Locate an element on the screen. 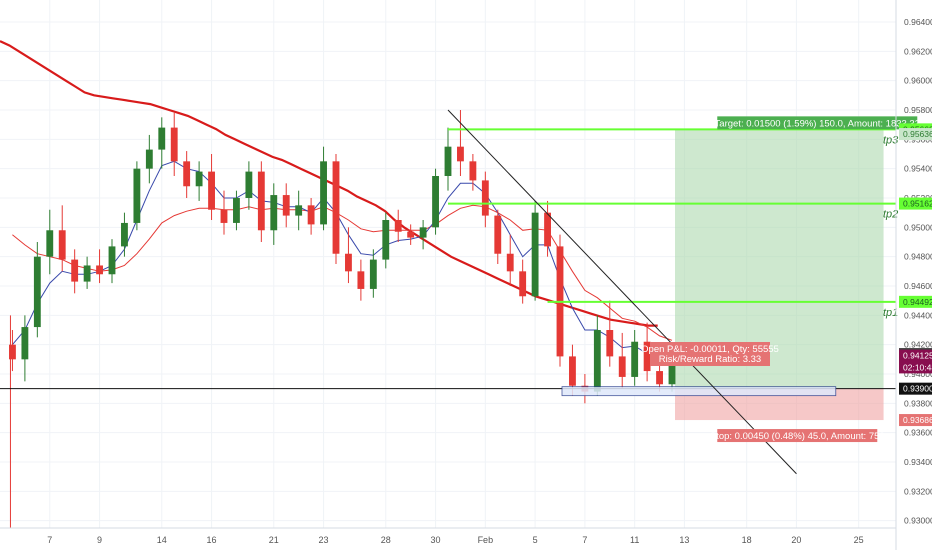 The width and height of the screenshot is (932, 555). price-tick-label: 0.96000 is located at coordinates (918, 81).